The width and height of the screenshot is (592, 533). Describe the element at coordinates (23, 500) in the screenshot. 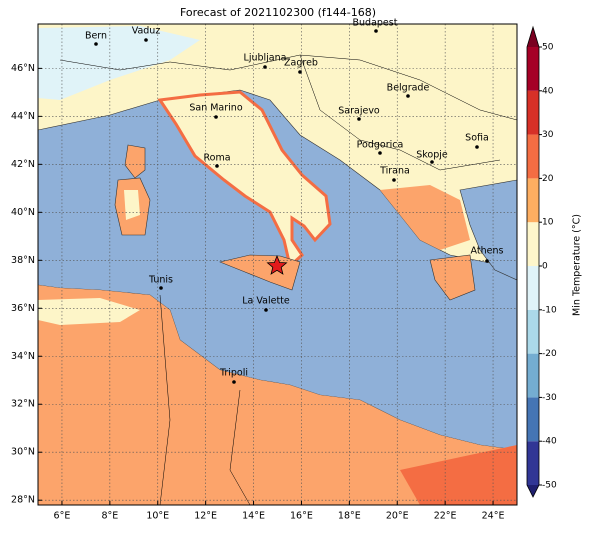

I see `y-tick-label: 28°N` at that location.